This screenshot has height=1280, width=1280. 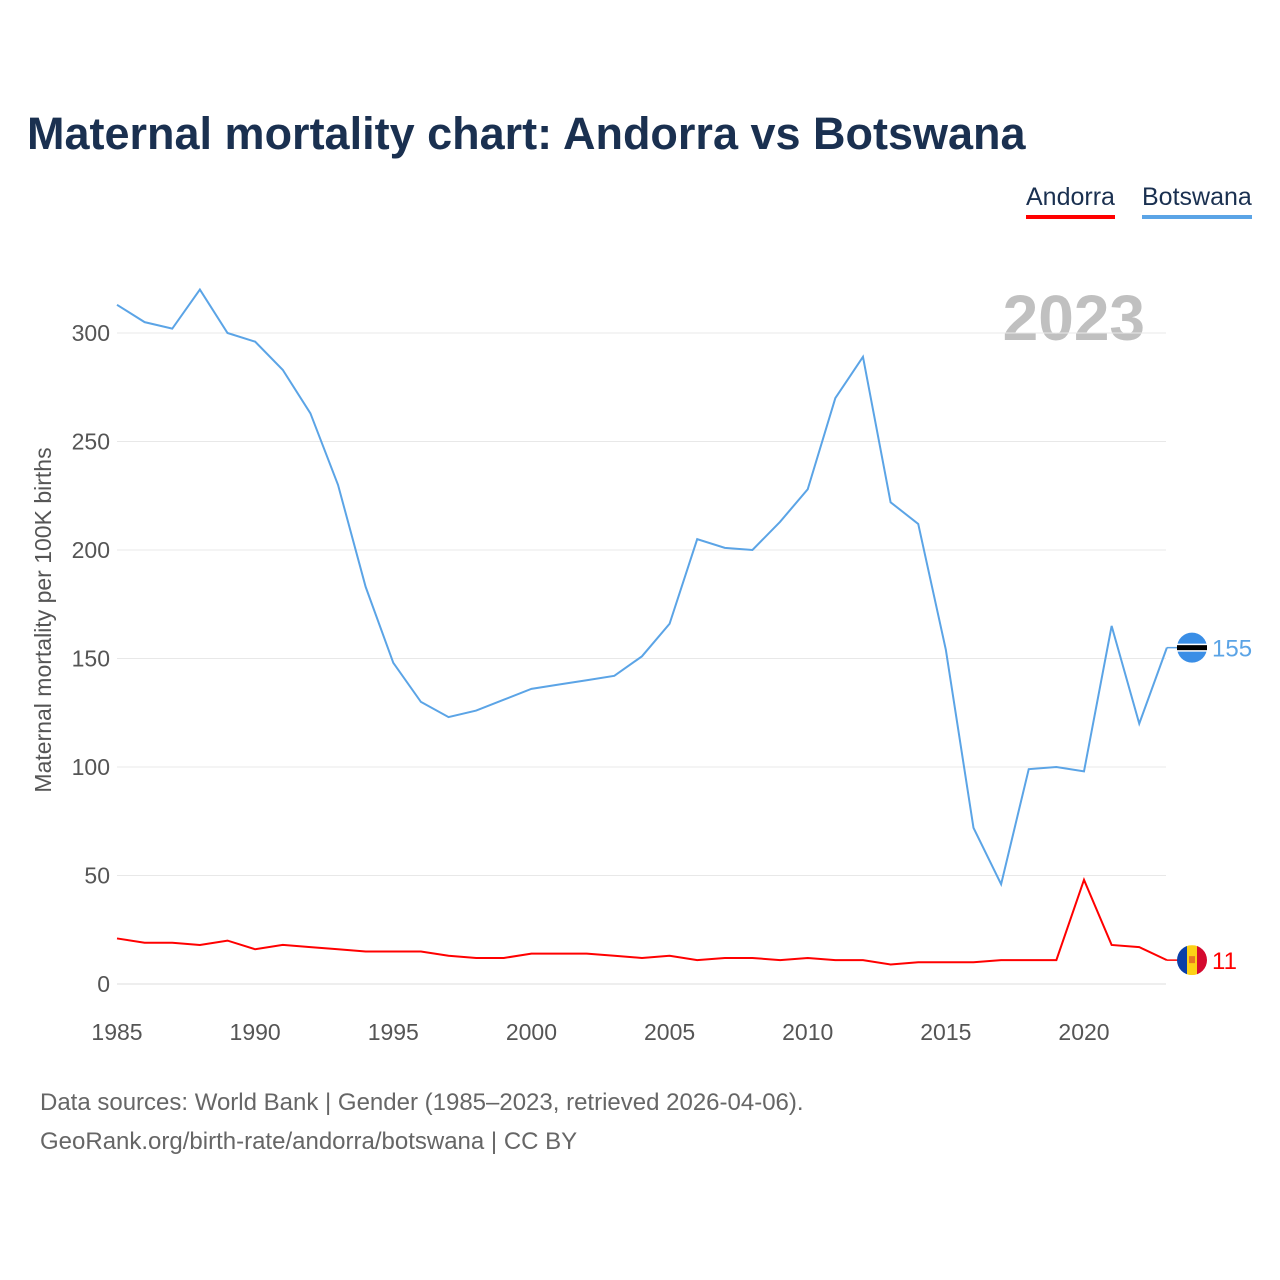 What do you see at coordinates (1192, 960) in the screenshot?
I see `flag-andorra-icon` at bounding box center [1192, 960].